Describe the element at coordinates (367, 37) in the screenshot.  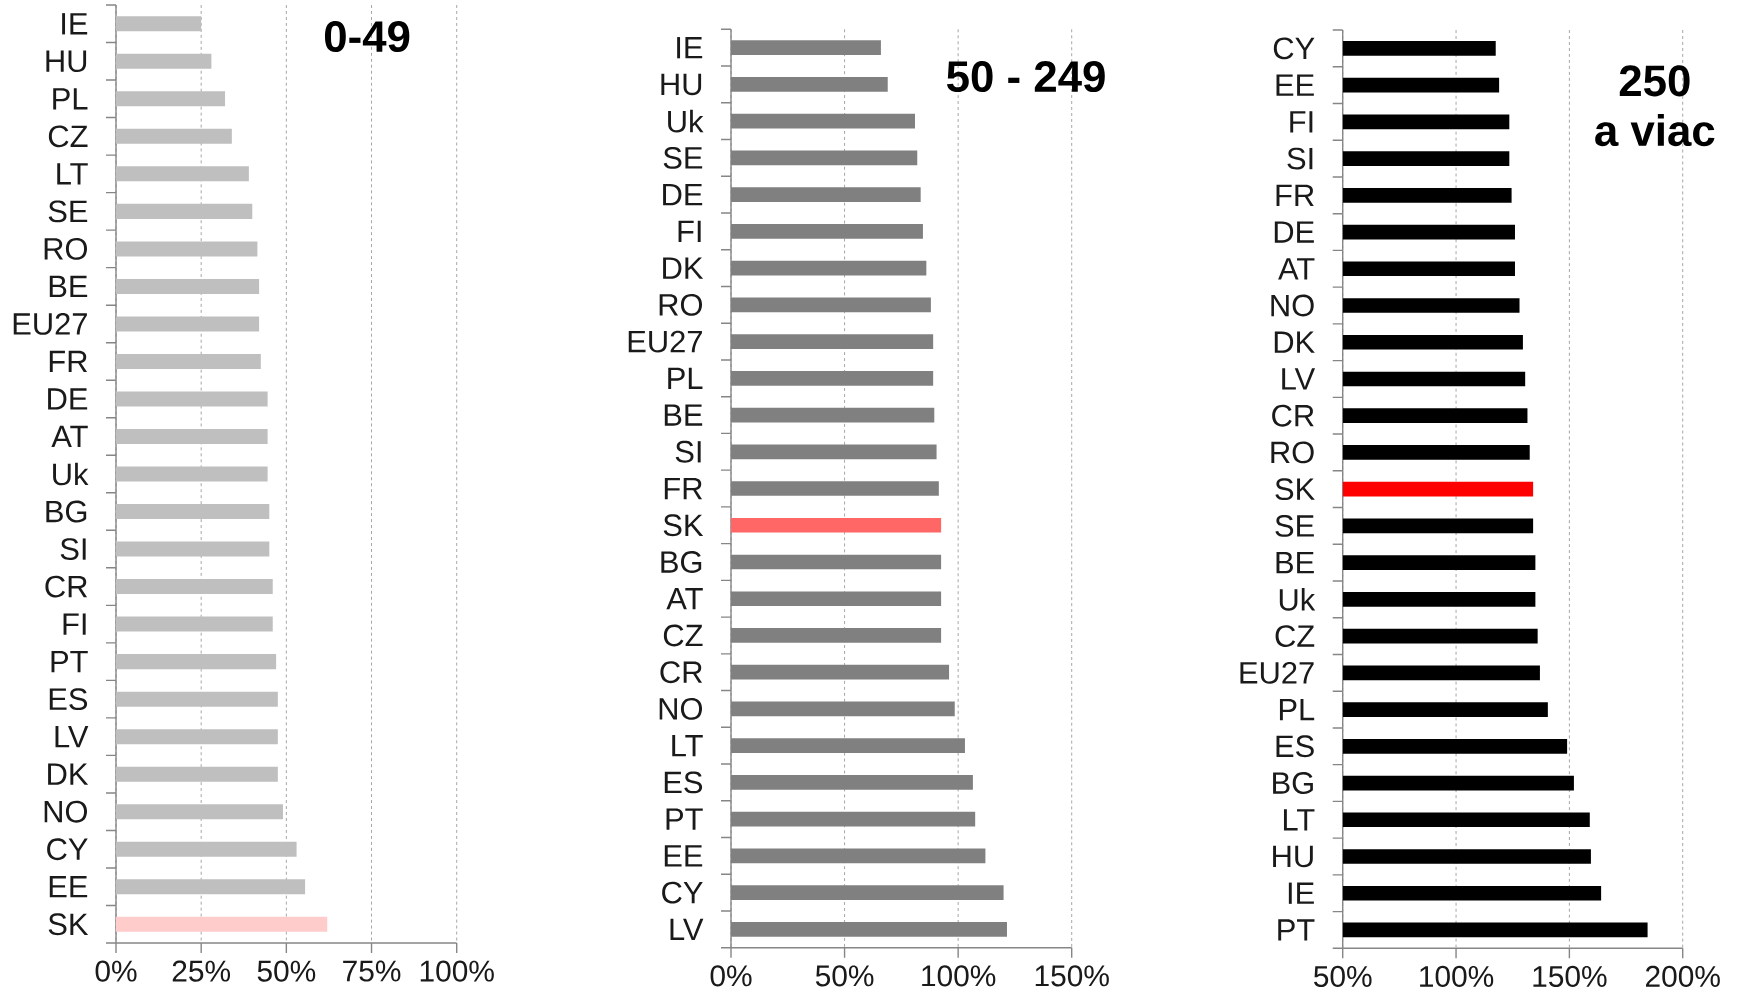
I see `chart-title: 0-49` at that location.